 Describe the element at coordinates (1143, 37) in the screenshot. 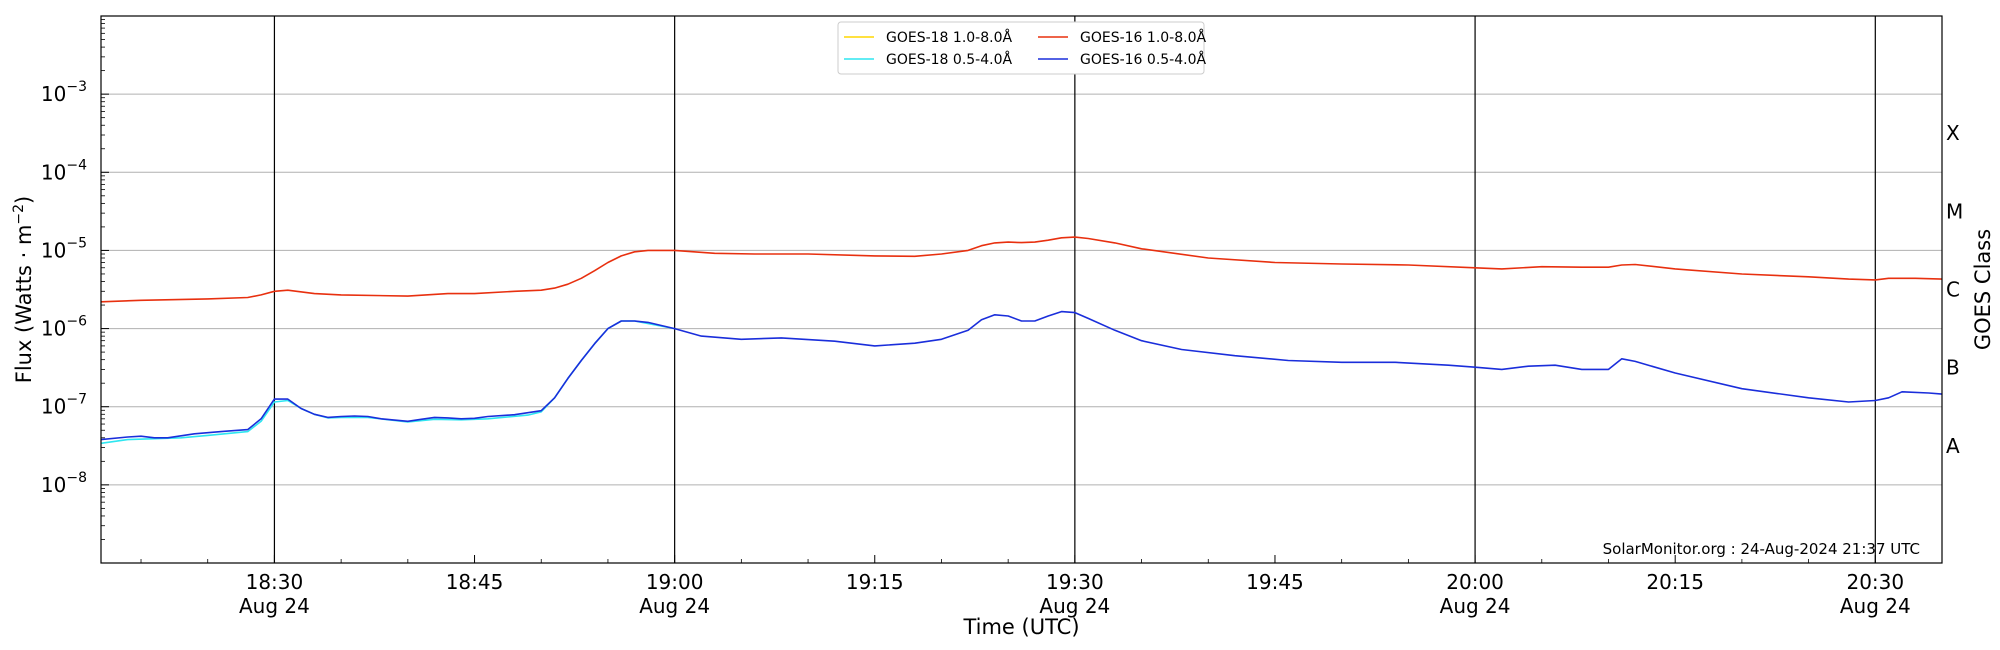

I see `legend-entry-label: GOES-16 1.0-8.0Å` at that location.